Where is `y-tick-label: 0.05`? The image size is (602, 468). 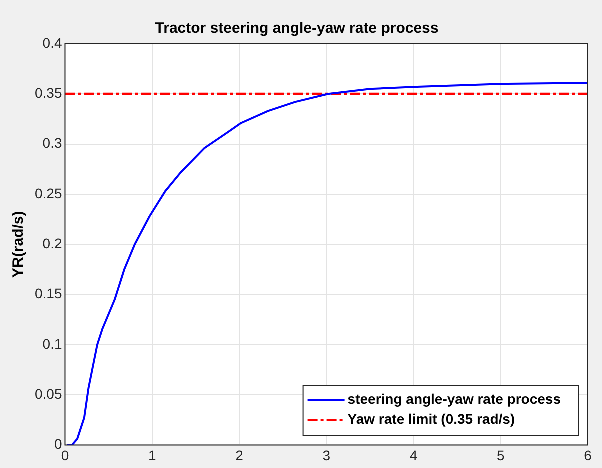 y-tick-label: 0.05 is located at coordinates (48, 394).